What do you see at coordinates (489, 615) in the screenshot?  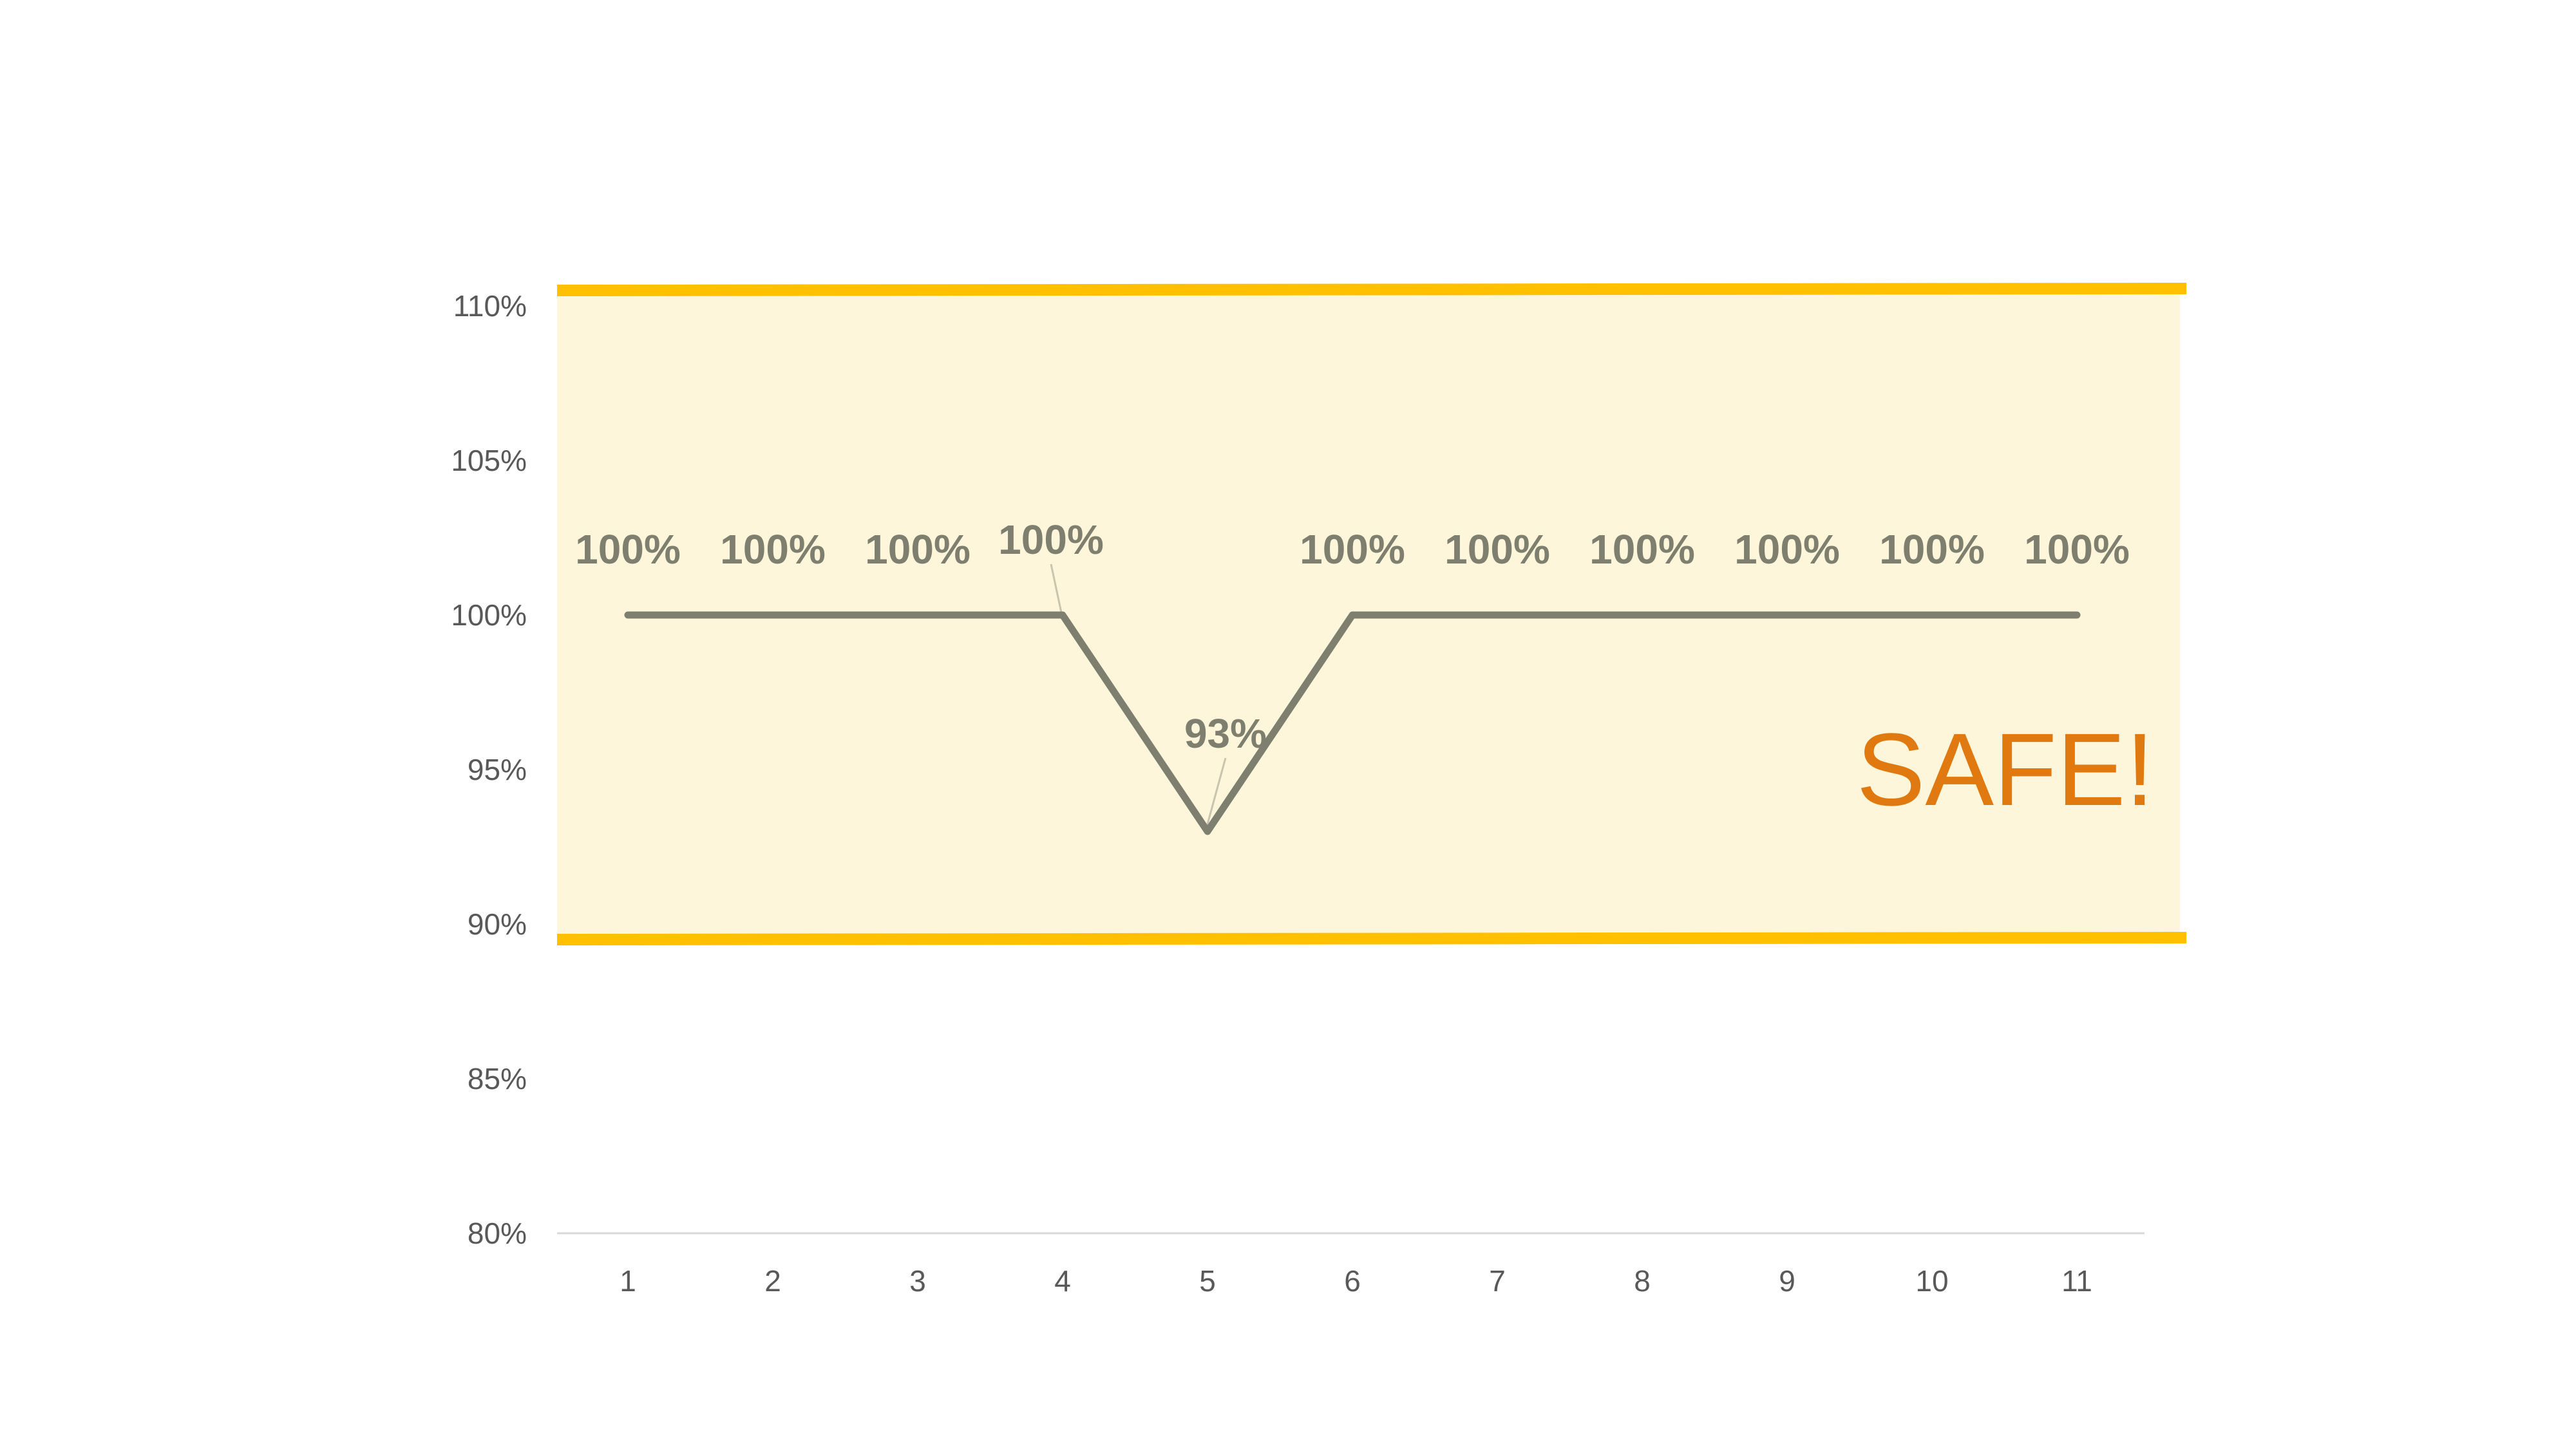 I see `y-tick-label: 100%` at bounding box center [489, 615].